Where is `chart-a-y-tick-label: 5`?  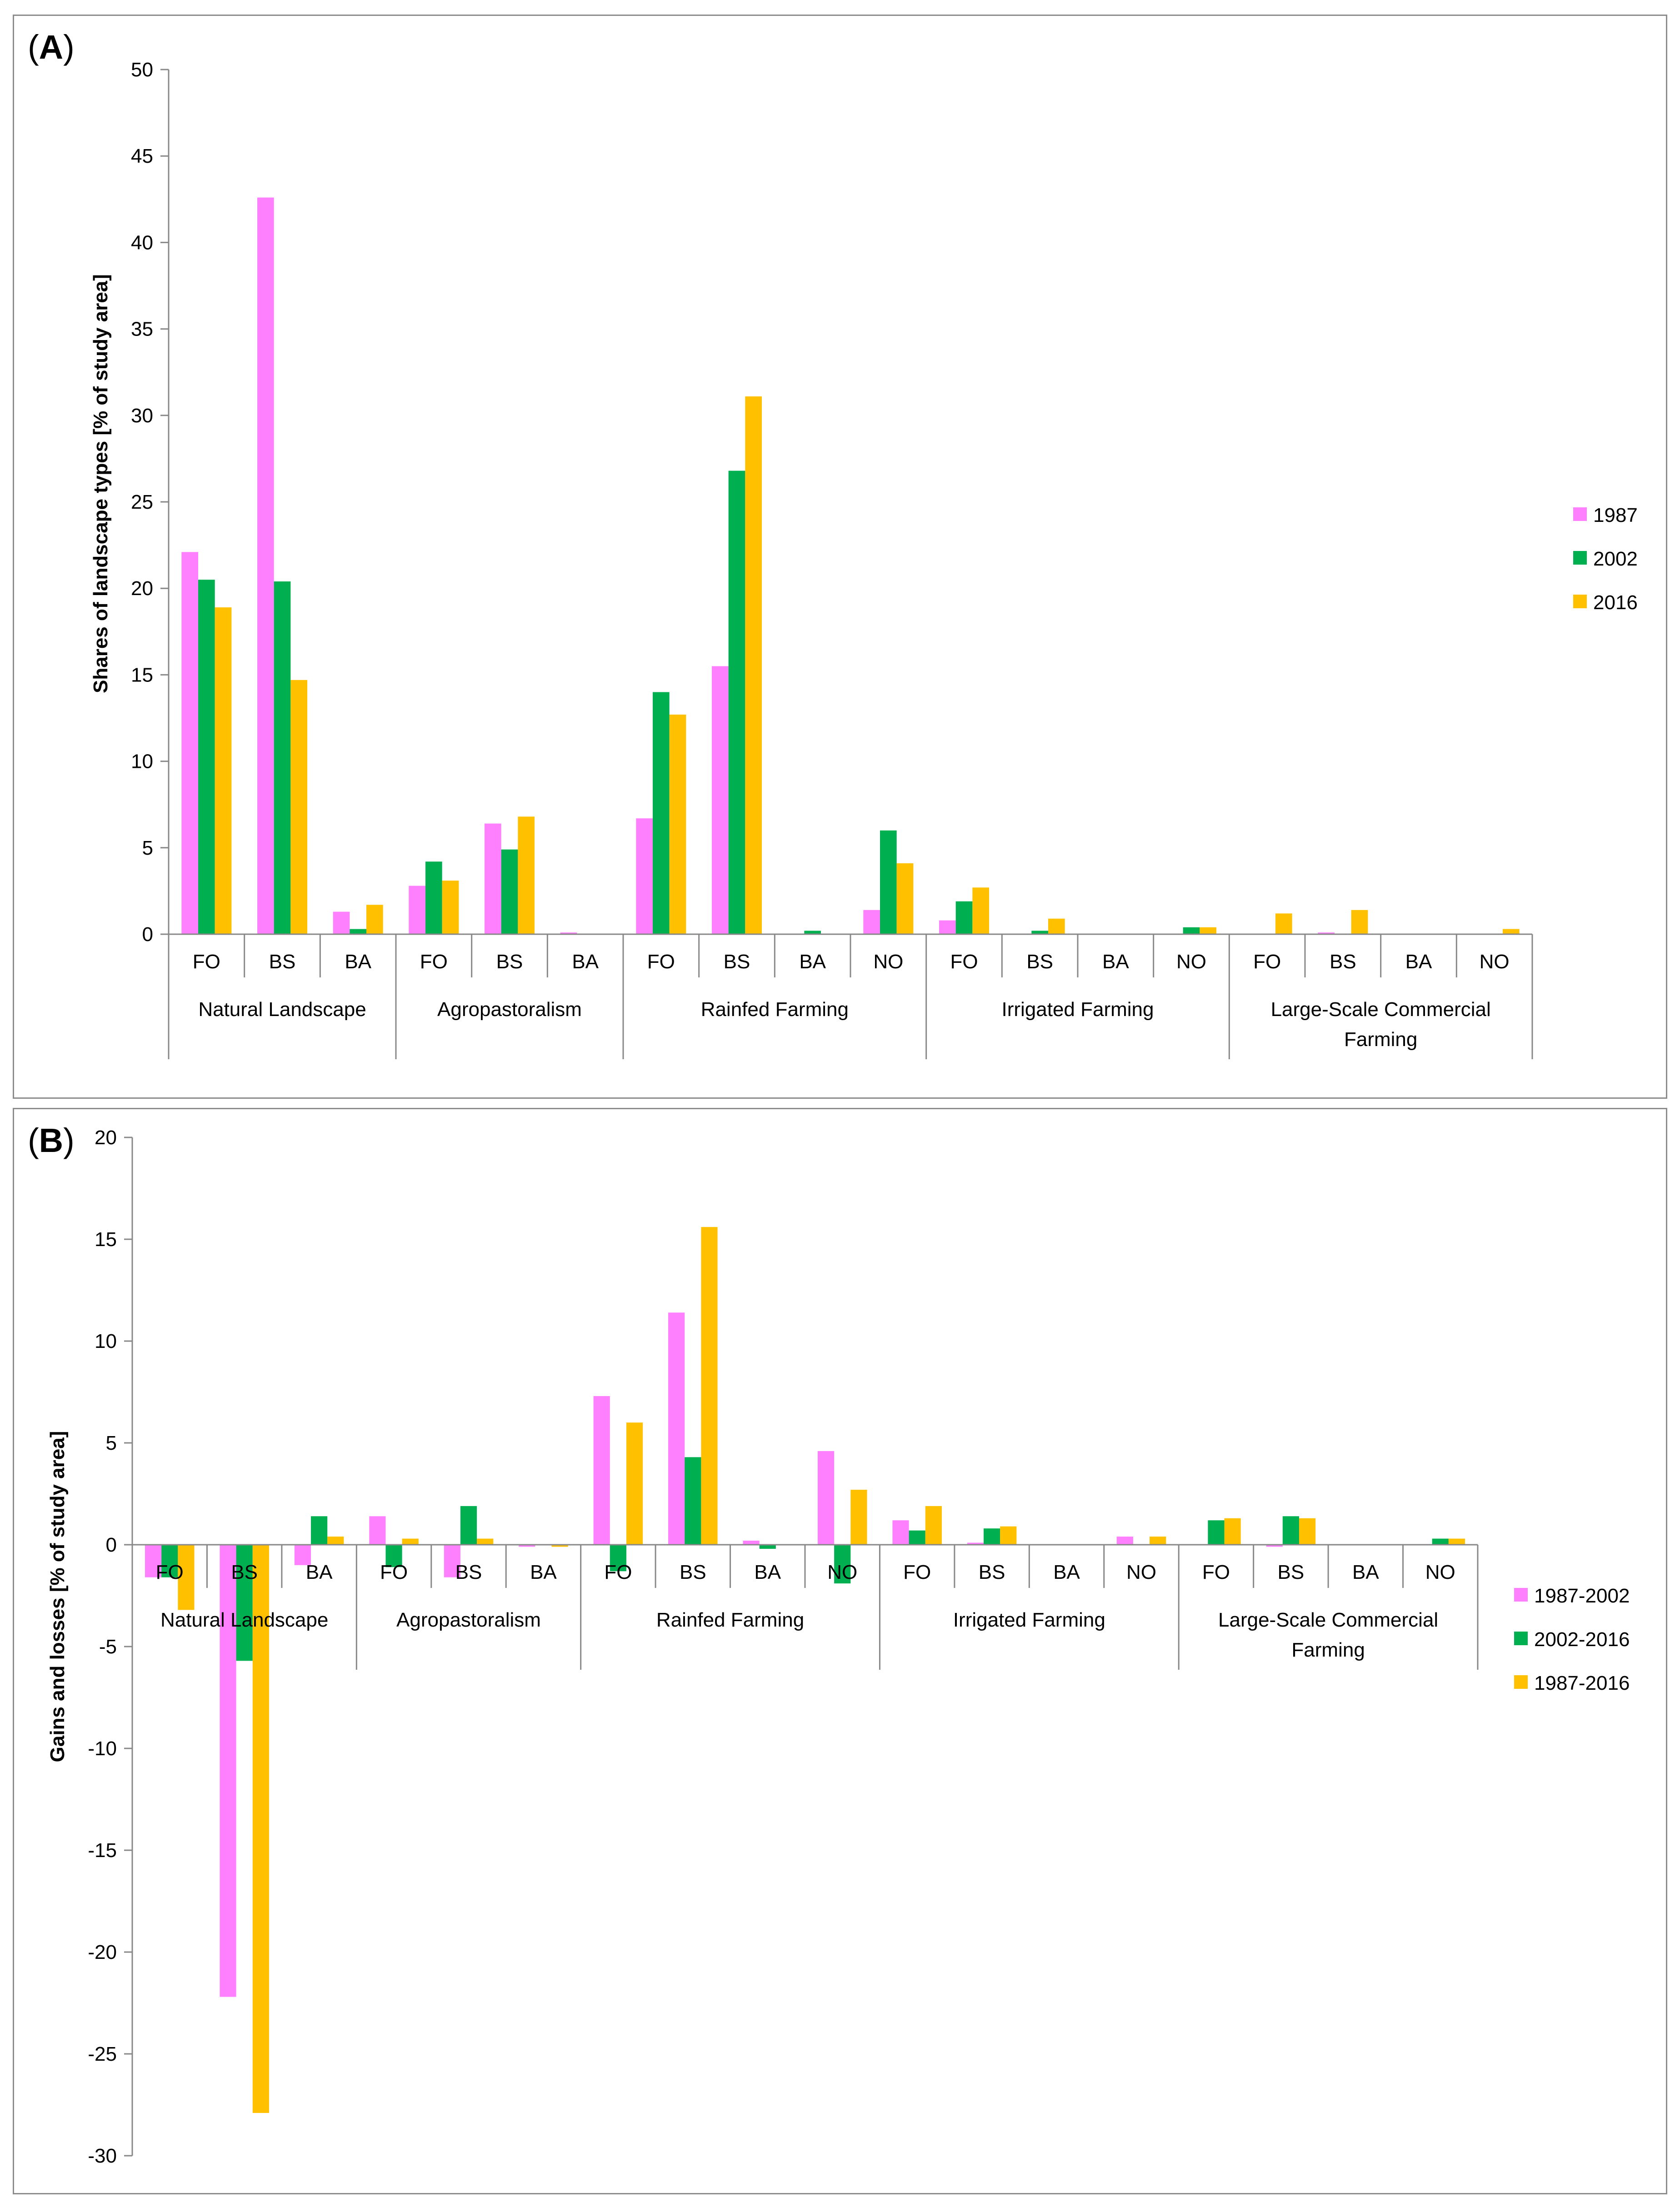 chart-a-y-tick-label: 5 is located at coordinates (147, 848).